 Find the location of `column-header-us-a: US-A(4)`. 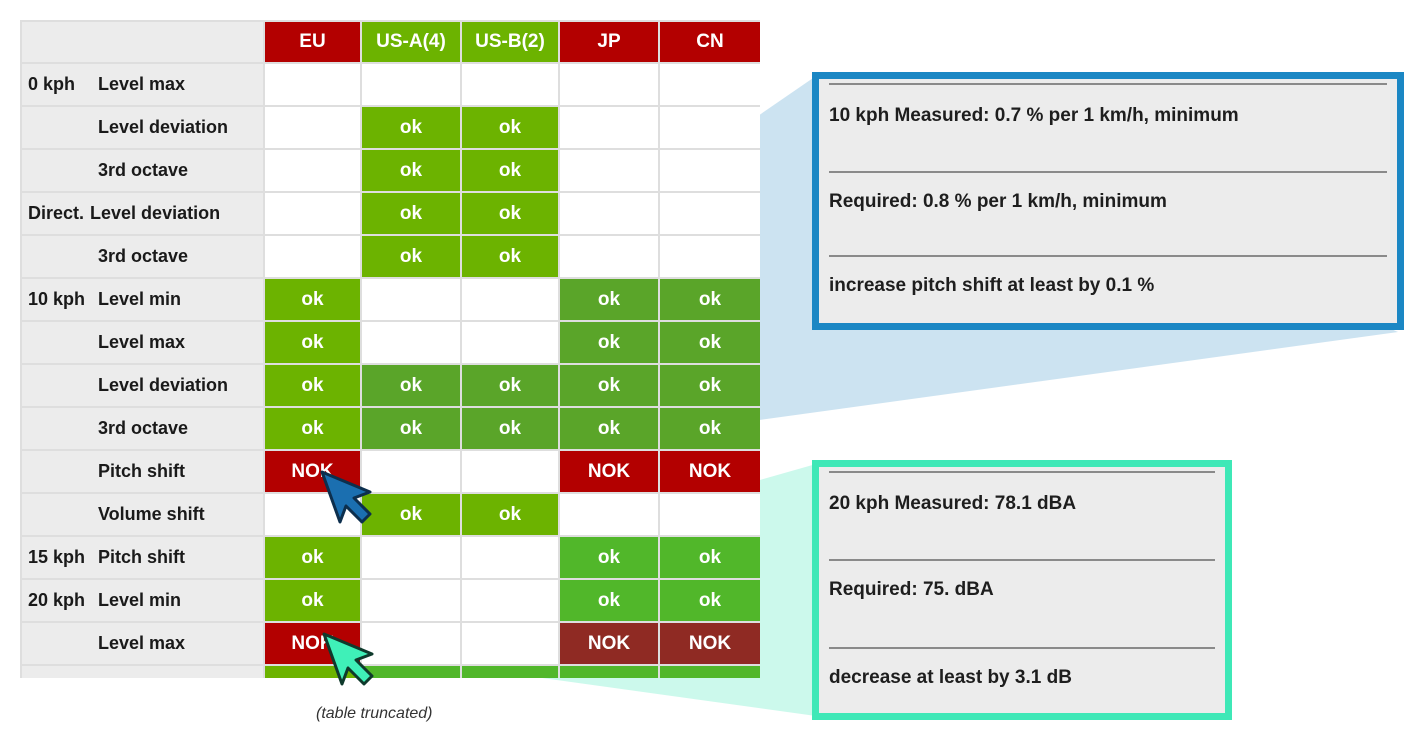

column-header-us-a: US-A(4) is located at coordinates (411, 42).